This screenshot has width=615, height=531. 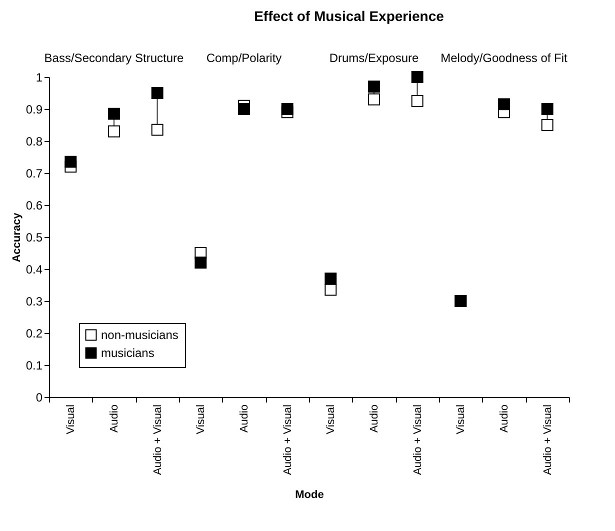 I want to click on y-tick-label: 1, so click(x=39, y=77).